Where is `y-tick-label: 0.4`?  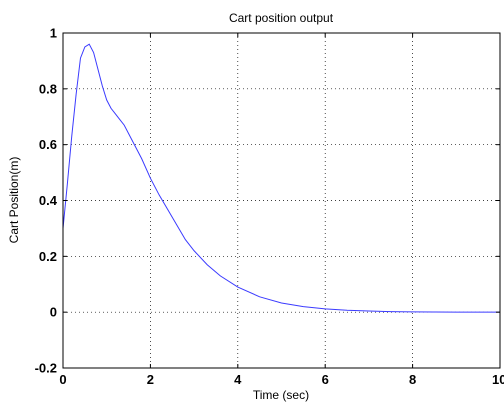
y-tick-label: 0.4 is located at coordinates (48, 200).